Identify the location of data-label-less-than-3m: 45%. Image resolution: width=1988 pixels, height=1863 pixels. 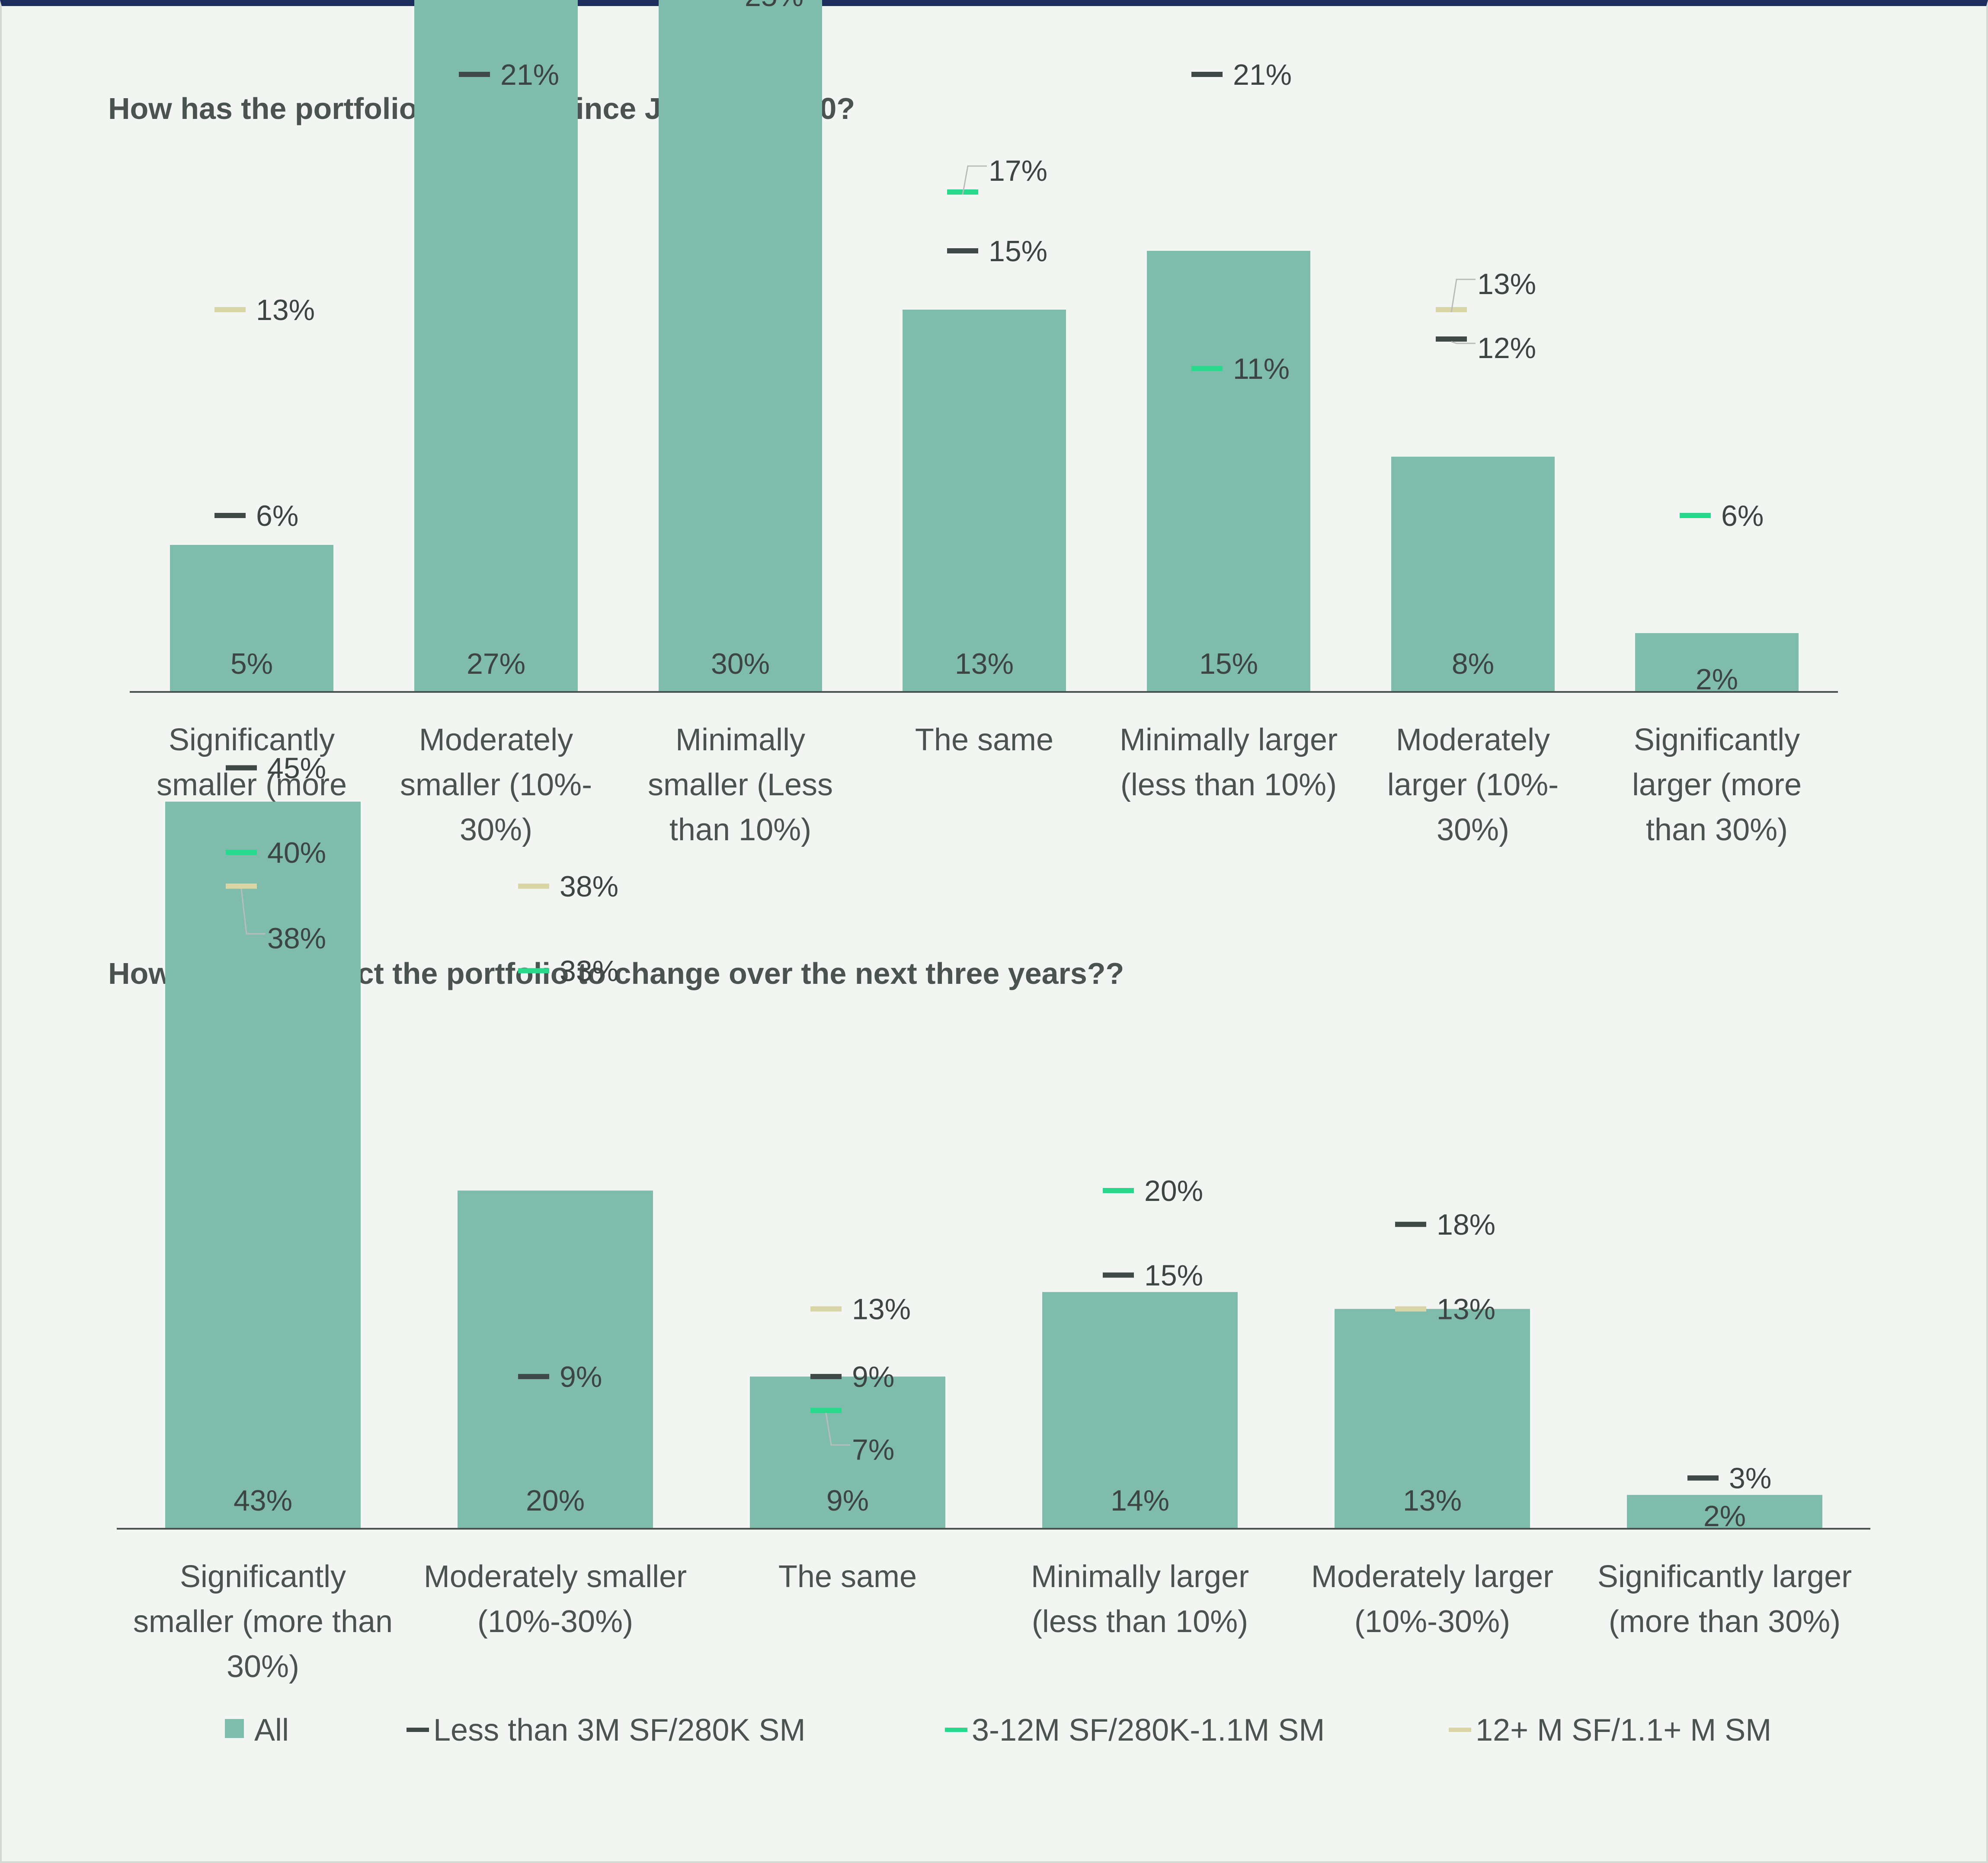
(296, 769).